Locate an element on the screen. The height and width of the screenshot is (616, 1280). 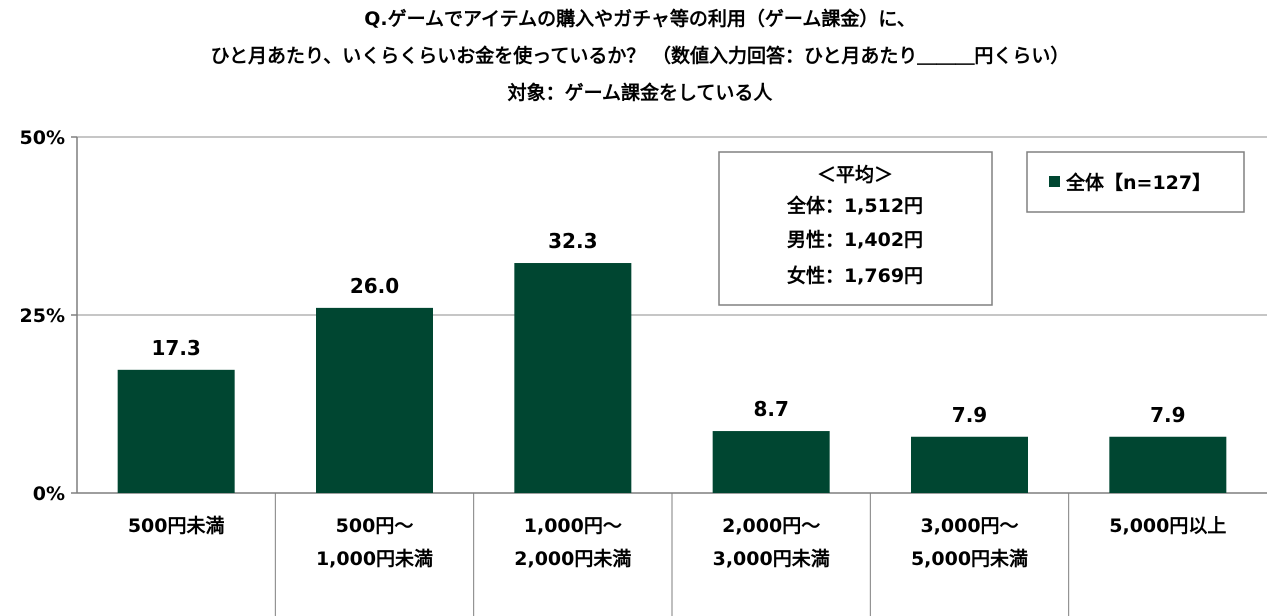
x-category-label: 1,000円～ is located at coordinates (573, 526).